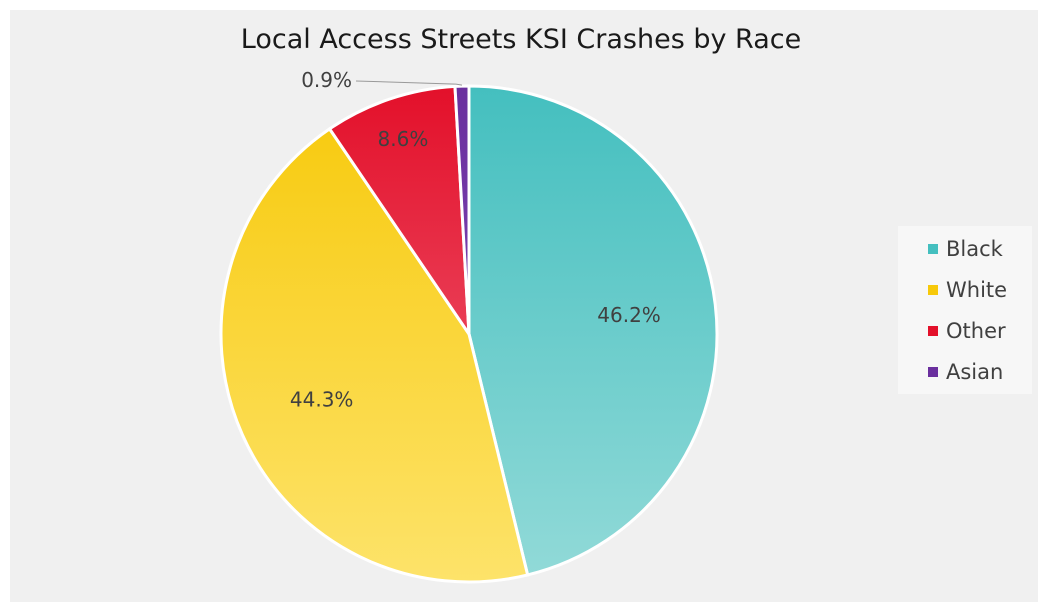  Describe the element at coordinates (975, 372) in the screenshot. I see `legend-label-asian: Asian` at that location.